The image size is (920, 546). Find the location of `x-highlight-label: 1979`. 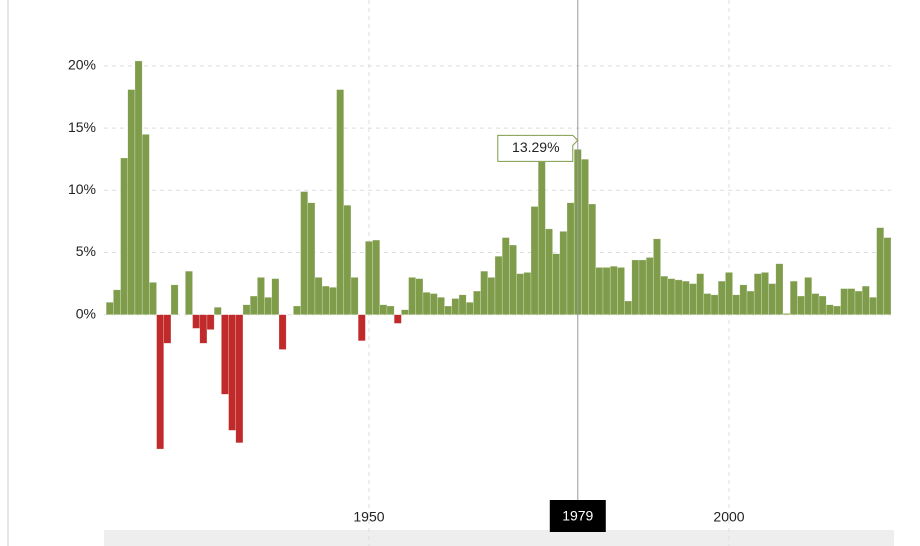

x-highlight-label: 1979 is located at coordinates (577, 516).